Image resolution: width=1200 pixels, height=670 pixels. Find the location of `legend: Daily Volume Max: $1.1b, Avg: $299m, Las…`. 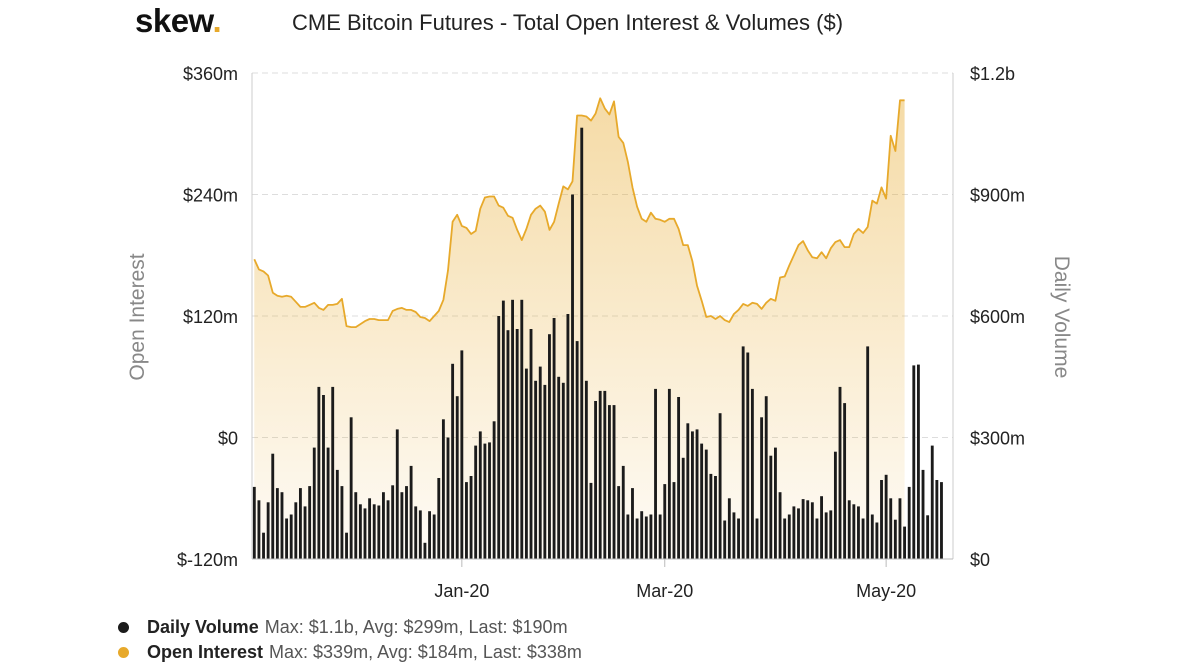

legend: Daily Volume Max: $1.1b, Avg: $299m, Las… is located at coordinates (350, 640).